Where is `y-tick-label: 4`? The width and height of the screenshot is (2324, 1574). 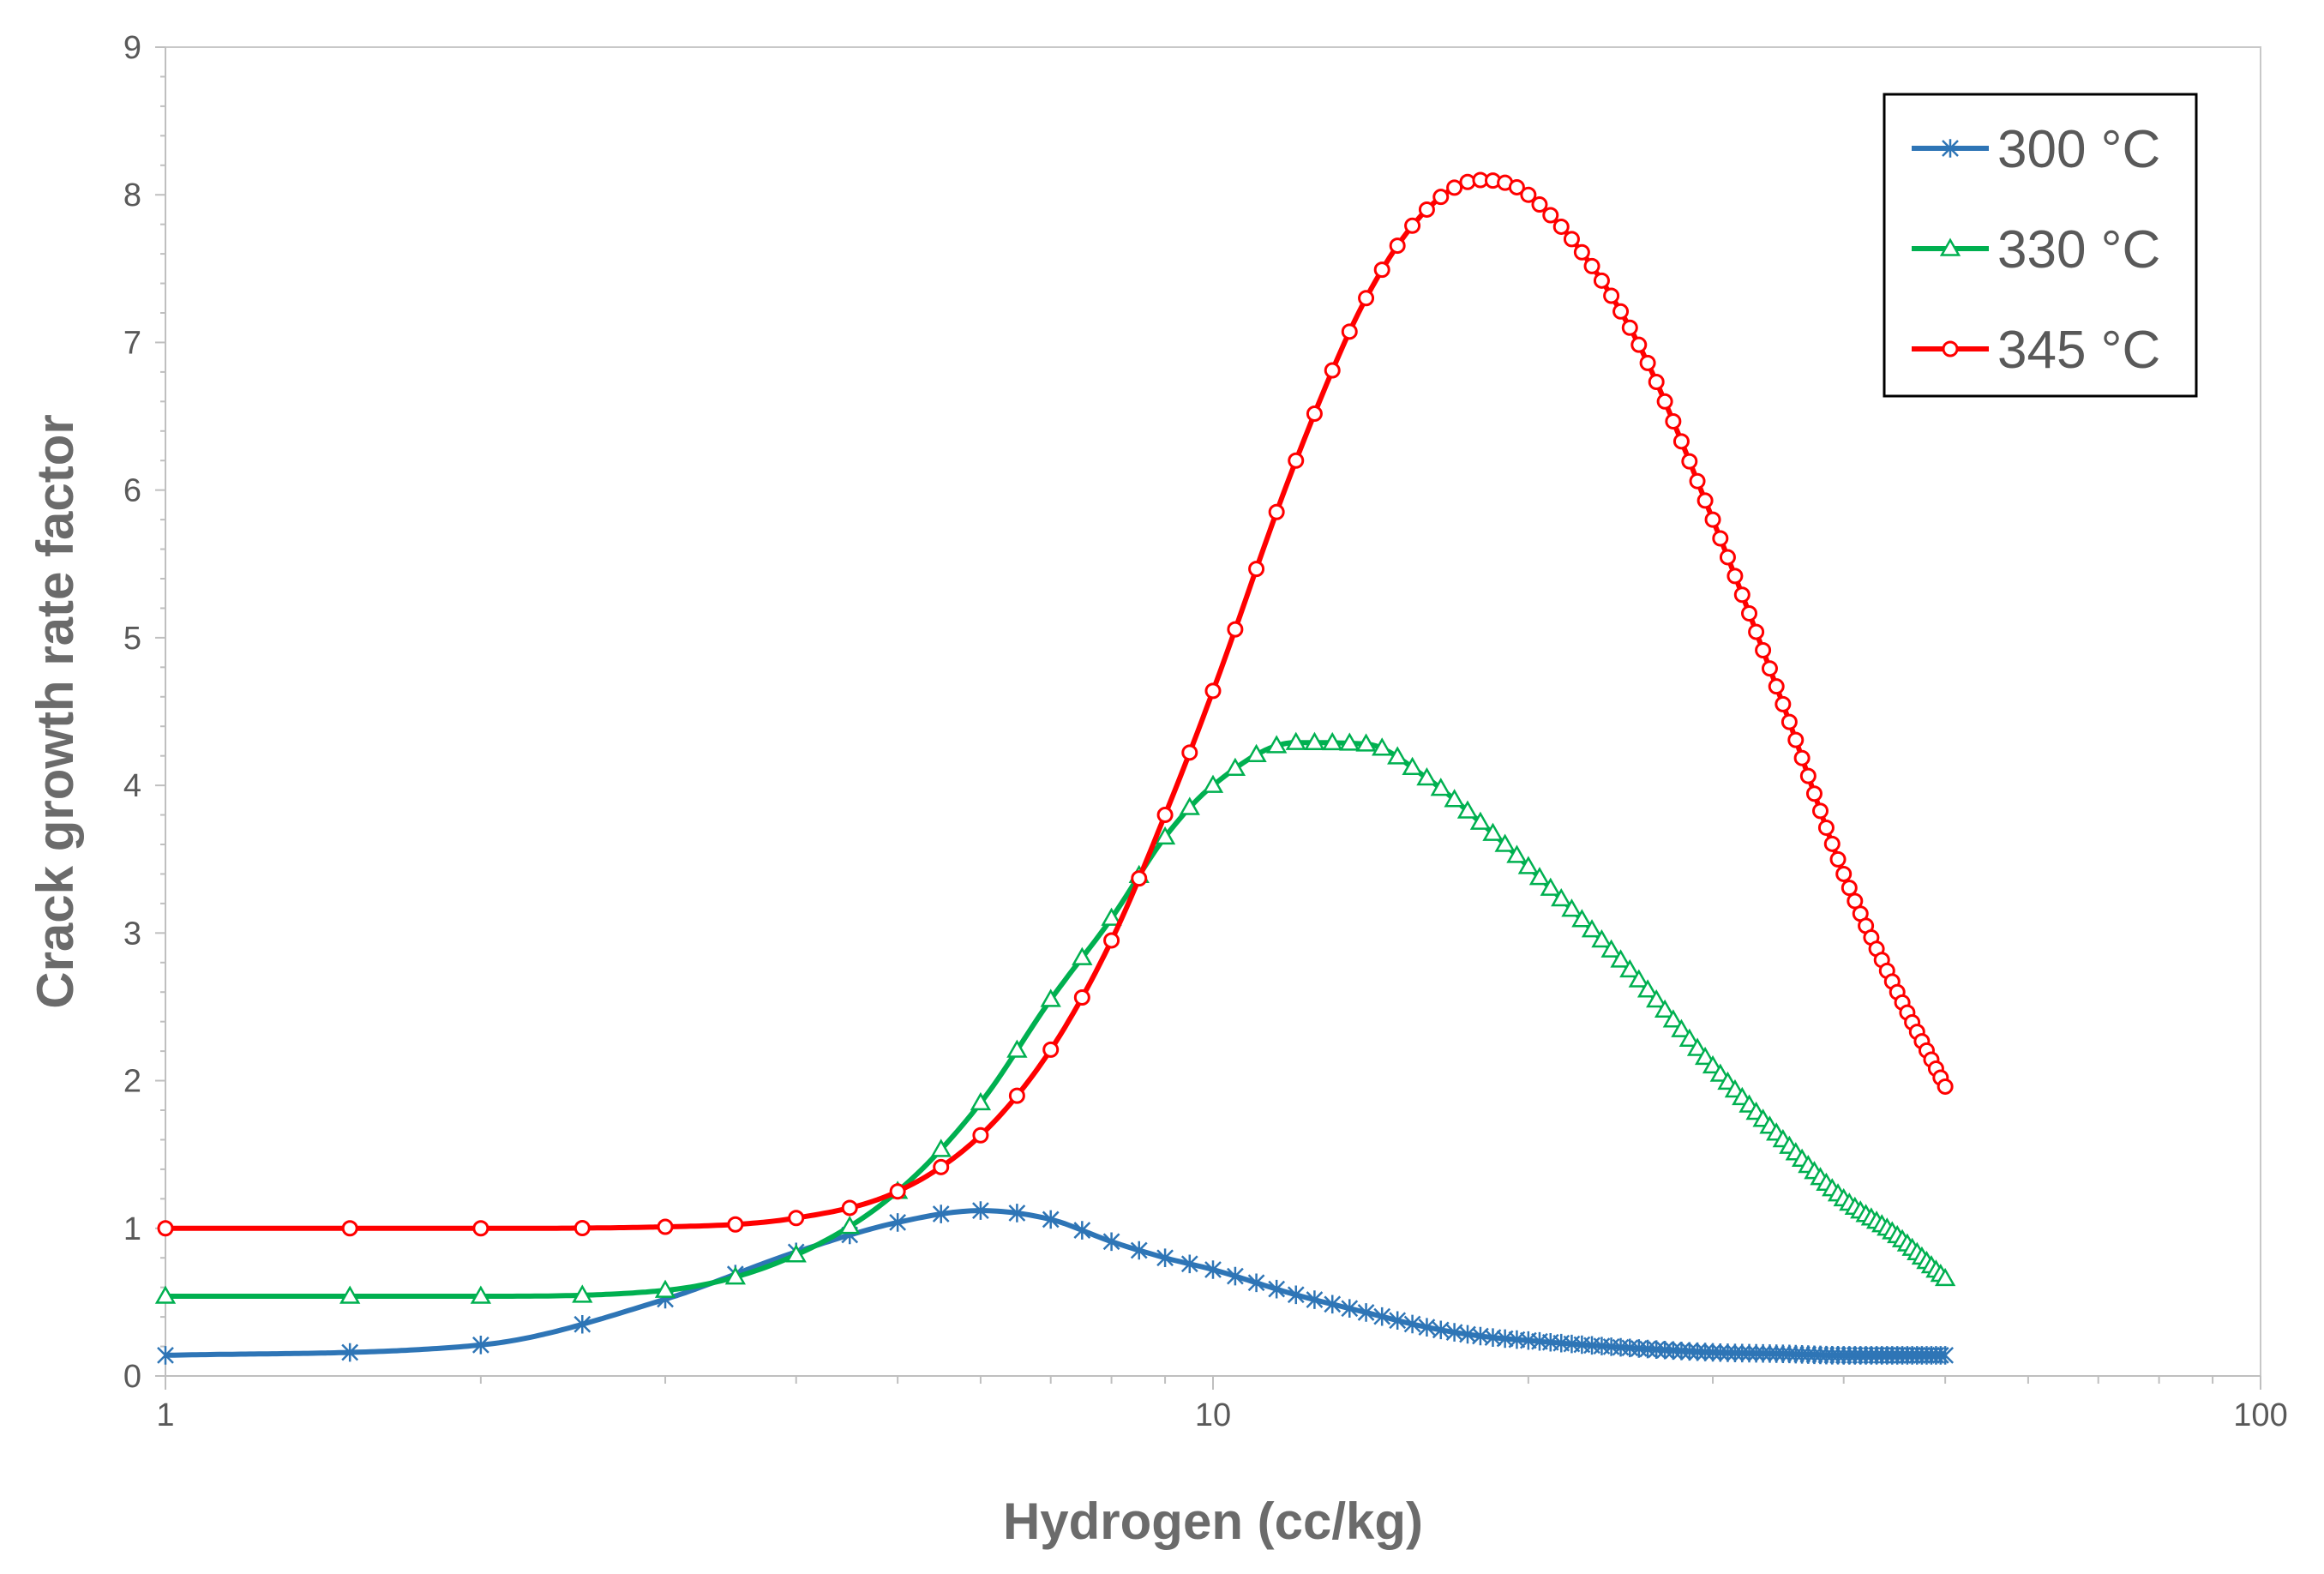 y-tick-label: 4 is located at coordinates (132, 786).